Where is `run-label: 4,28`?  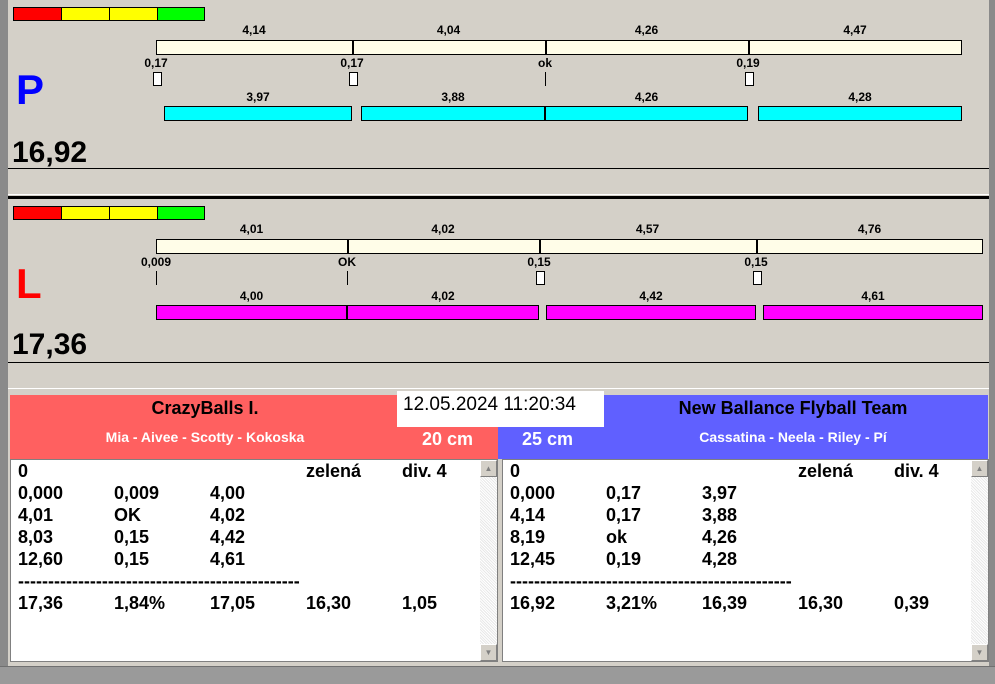 run-label: 4,28 is located at coordinates (860, 97).